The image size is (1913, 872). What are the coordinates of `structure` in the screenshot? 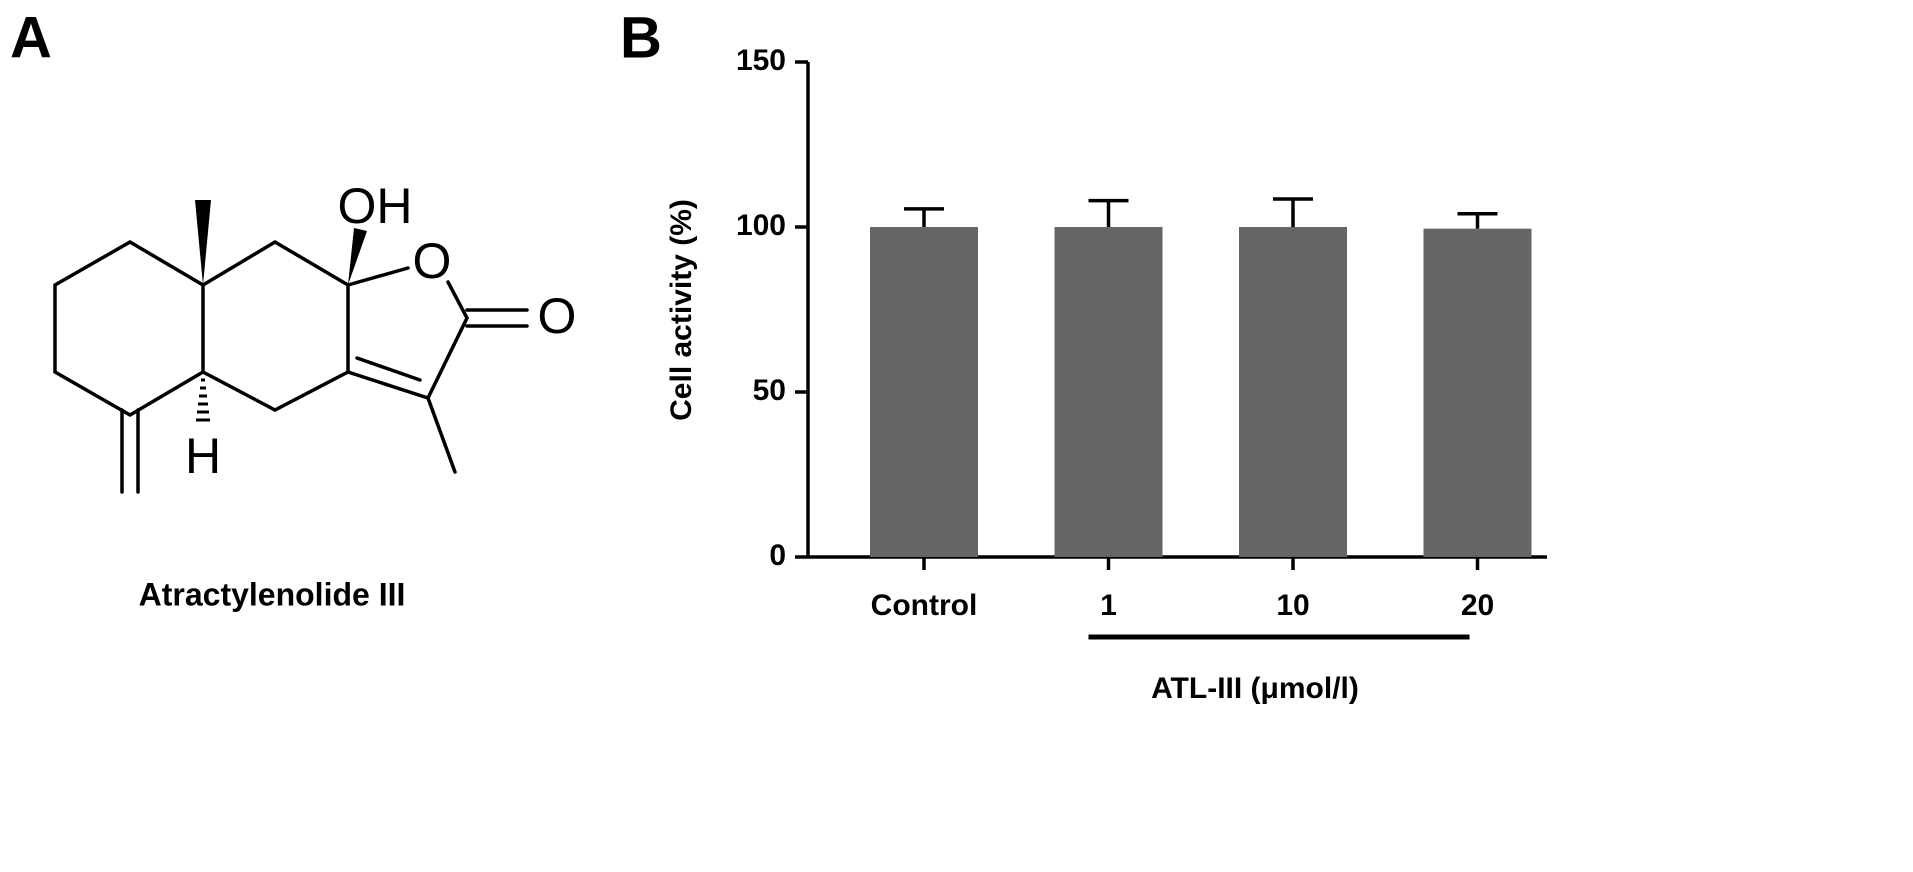 It's located at (291, 347).